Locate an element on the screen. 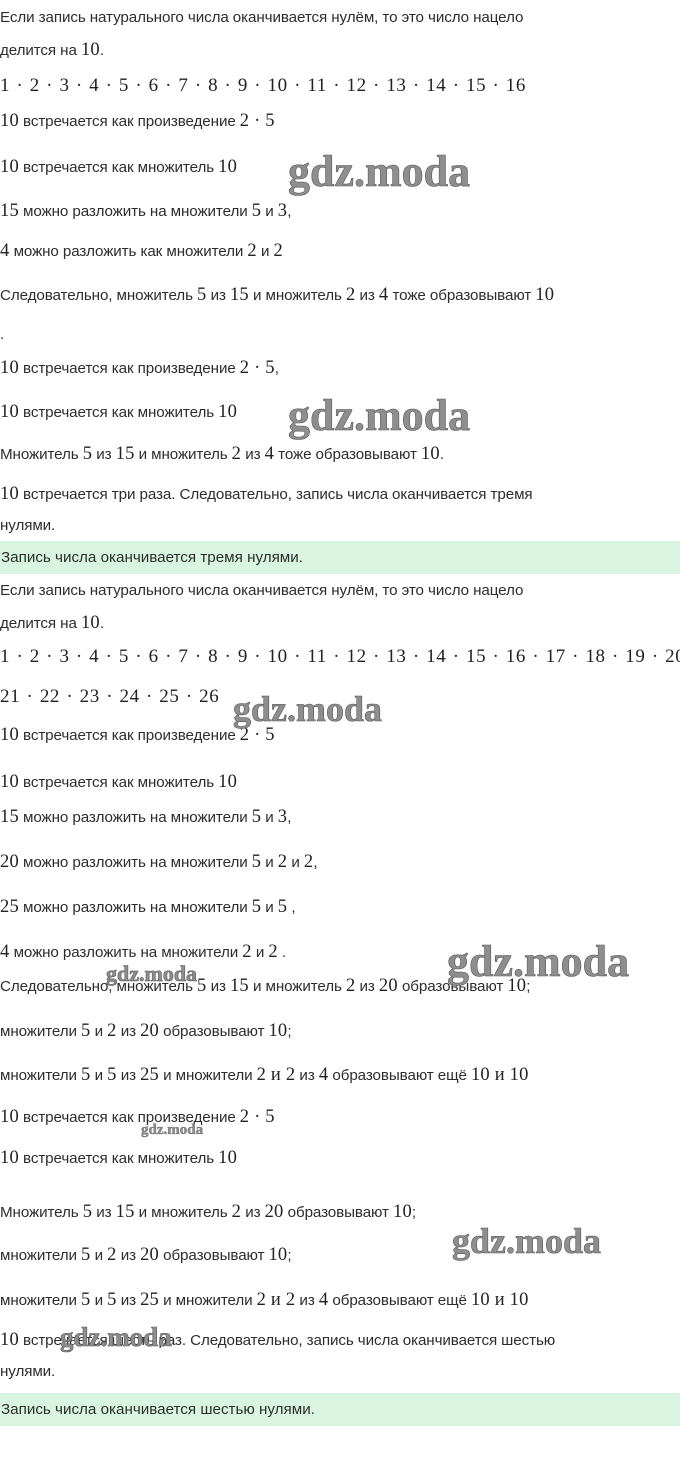  answer-text: Запись числа оканчивается шестью нулями. is located at coordinates (158, 1409).